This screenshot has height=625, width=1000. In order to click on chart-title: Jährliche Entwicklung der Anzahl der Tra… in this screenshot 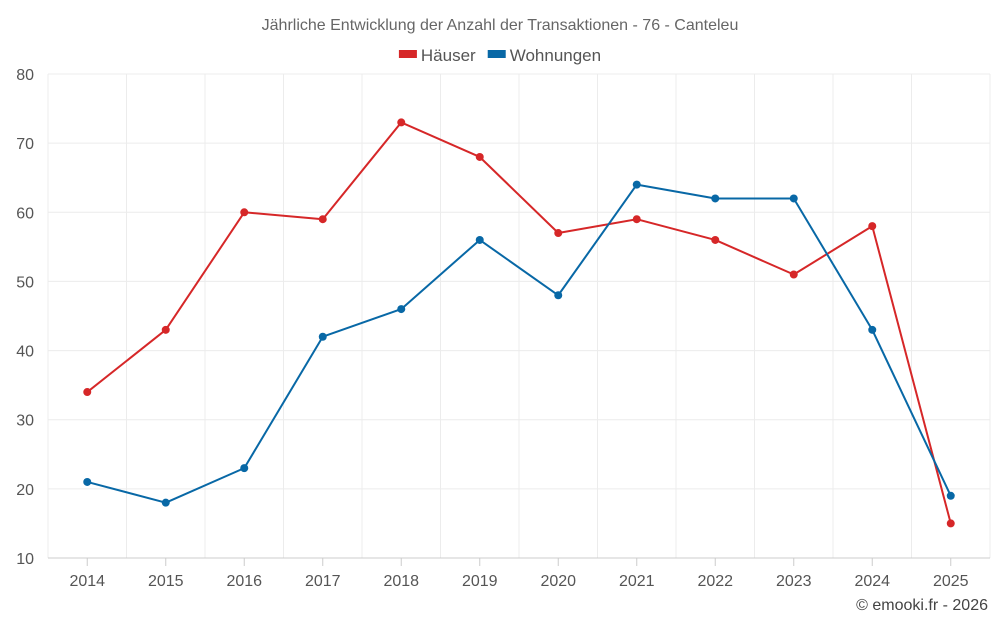, I will do `click(500, 25)`.